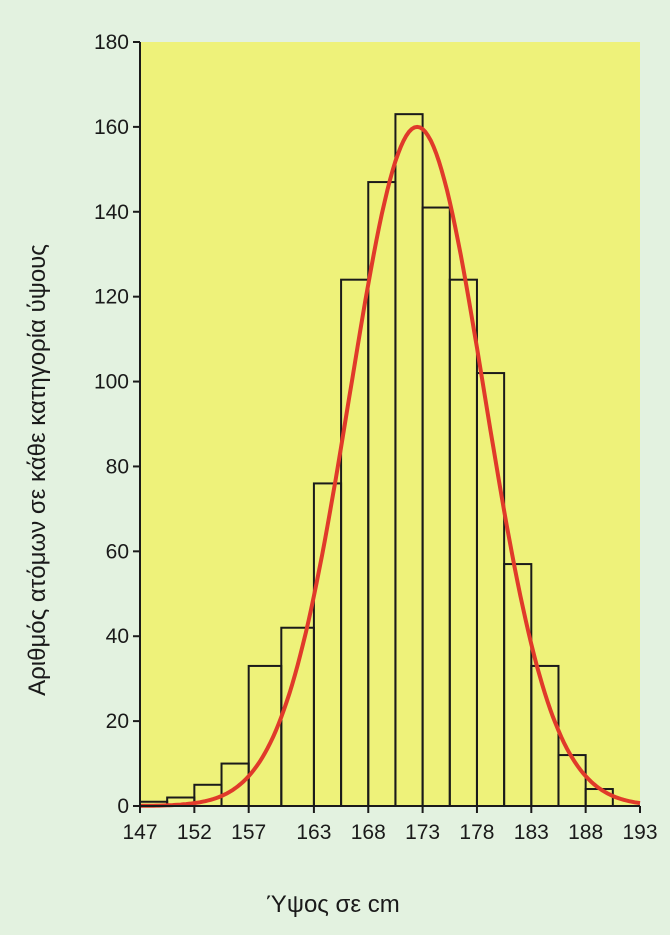  What do you see at coordinates (123, 806) in the screenshot?
I see `y-tick-label: 0` at bounding box center [123, 806].